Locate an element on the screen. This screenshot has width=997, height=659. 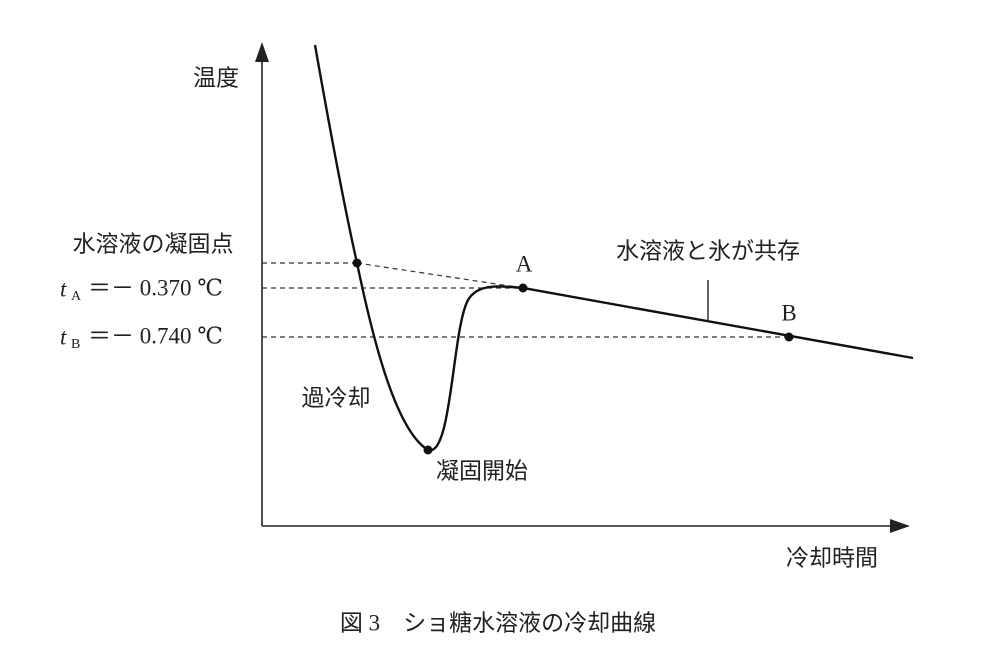
point-a is located at coordinates (523, 288).